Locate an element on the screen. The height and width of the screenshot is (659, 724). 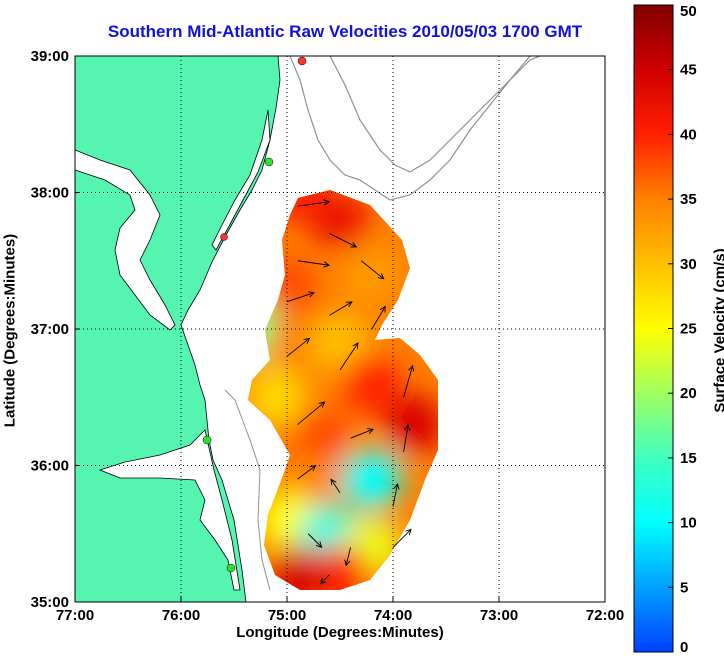
x-axis: 77:00 76:00 75:00 74:00 73:00 72:00 is located at coordinates (340, 610).